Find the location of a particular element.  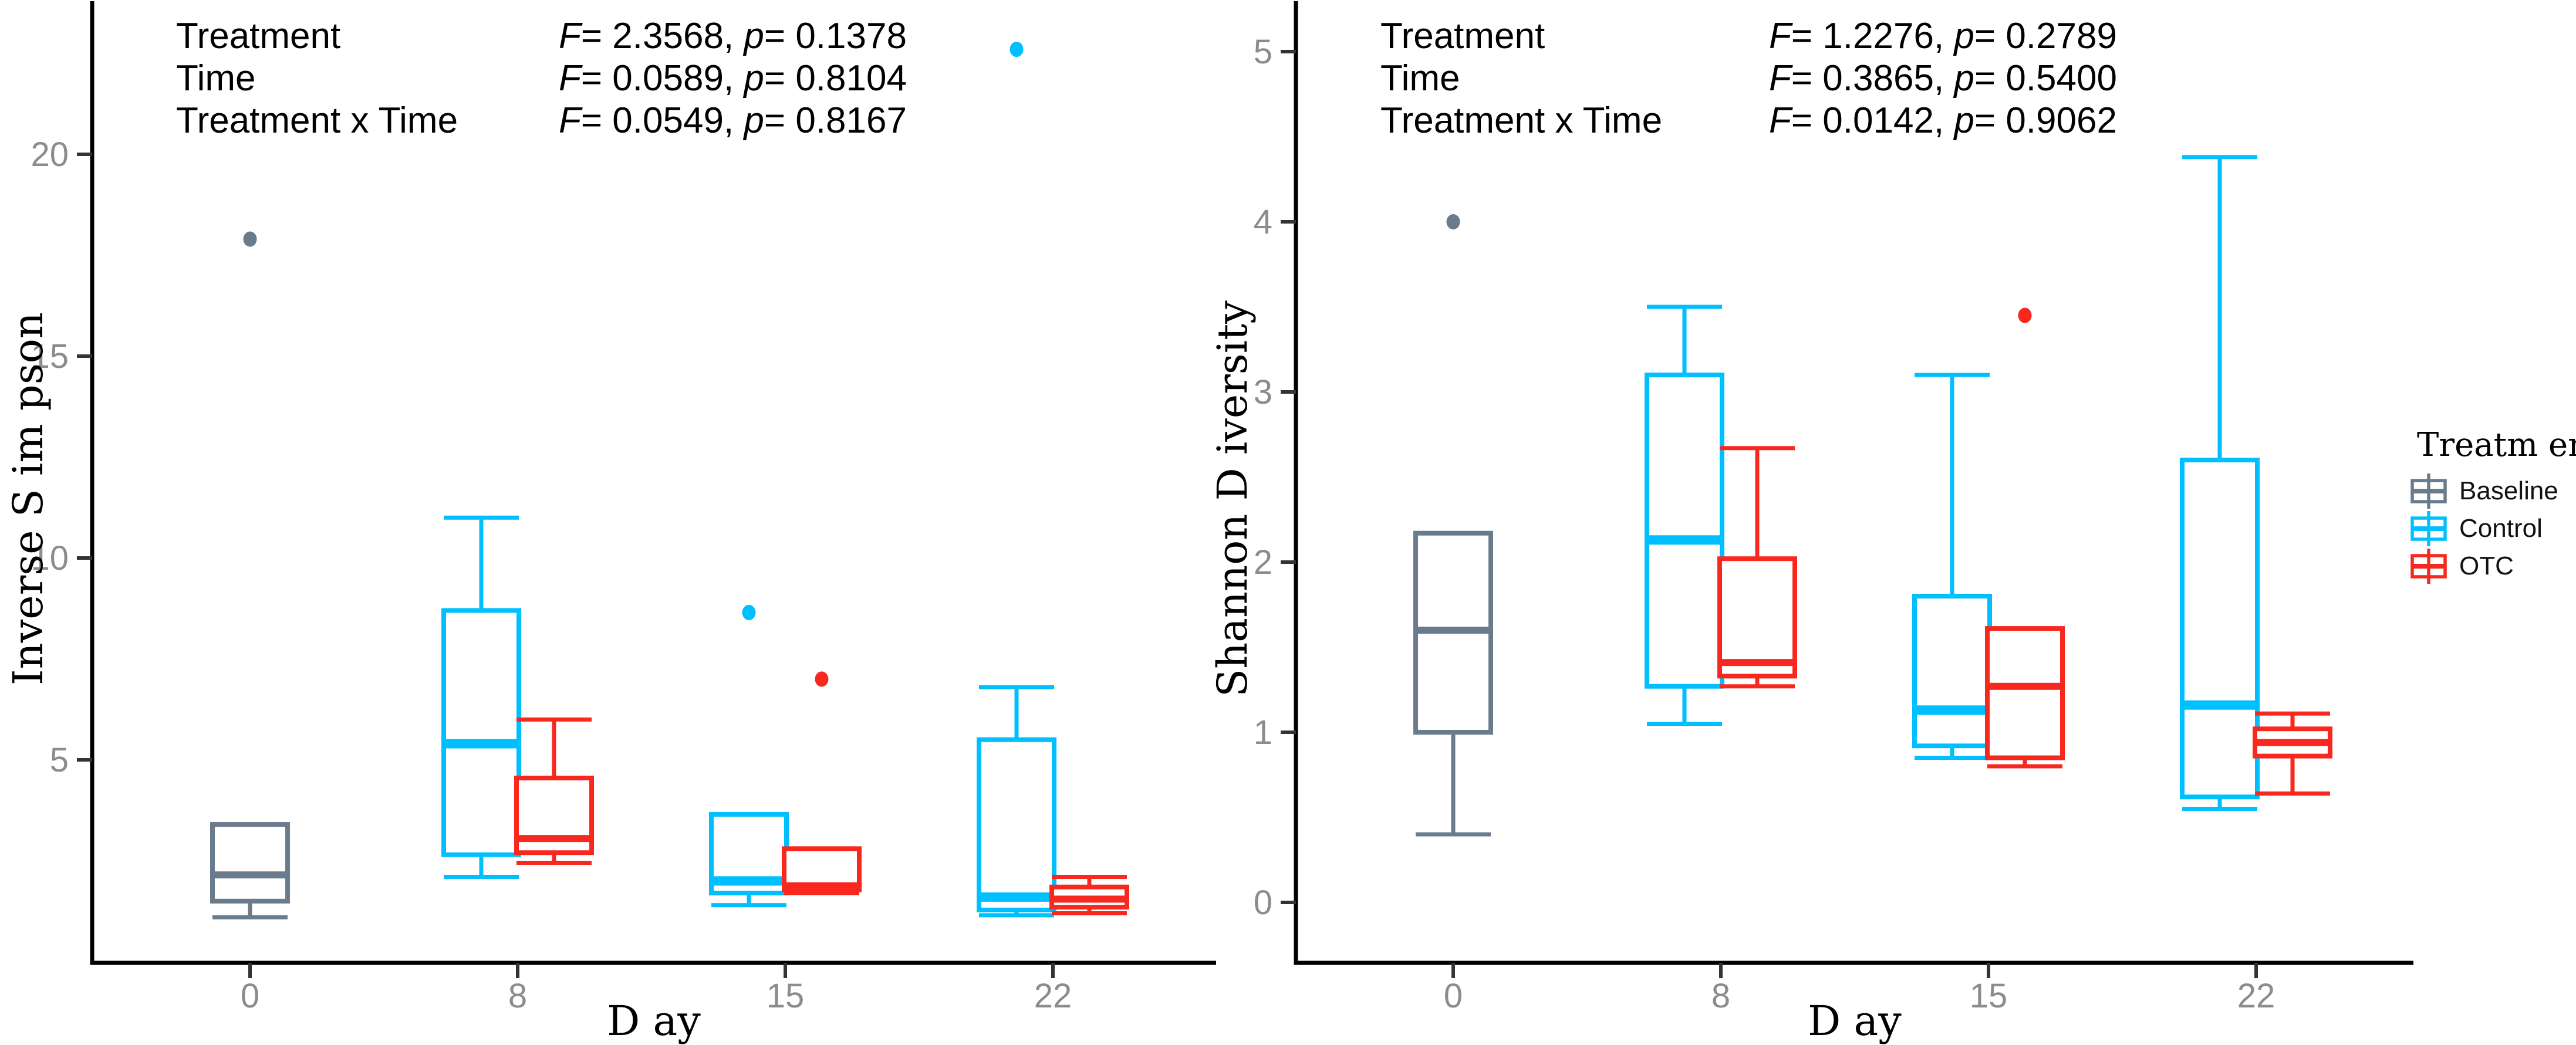

p-value: = 0.1378 is located at coordinates (835, 36).